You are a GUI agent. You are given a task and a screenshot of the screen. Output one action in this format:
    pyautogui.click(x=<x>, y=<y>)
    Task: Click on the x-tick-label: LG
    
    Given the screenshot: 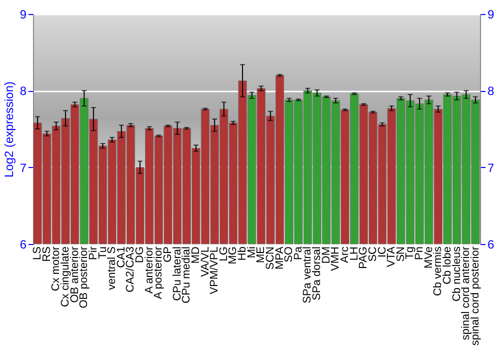 What is the action you would take?
    pyautogui.click(x=224, y=254)
    